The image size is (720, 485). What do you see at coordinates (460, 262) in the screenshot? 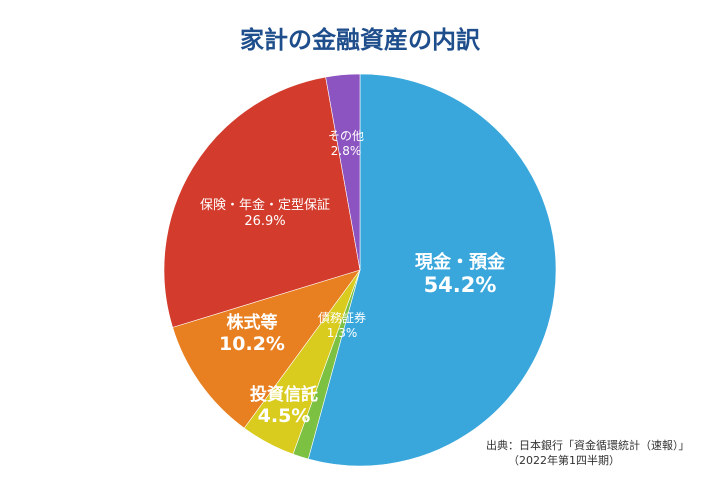
I see `slice-label: 現金・預金` at bounding box center [460, 262].